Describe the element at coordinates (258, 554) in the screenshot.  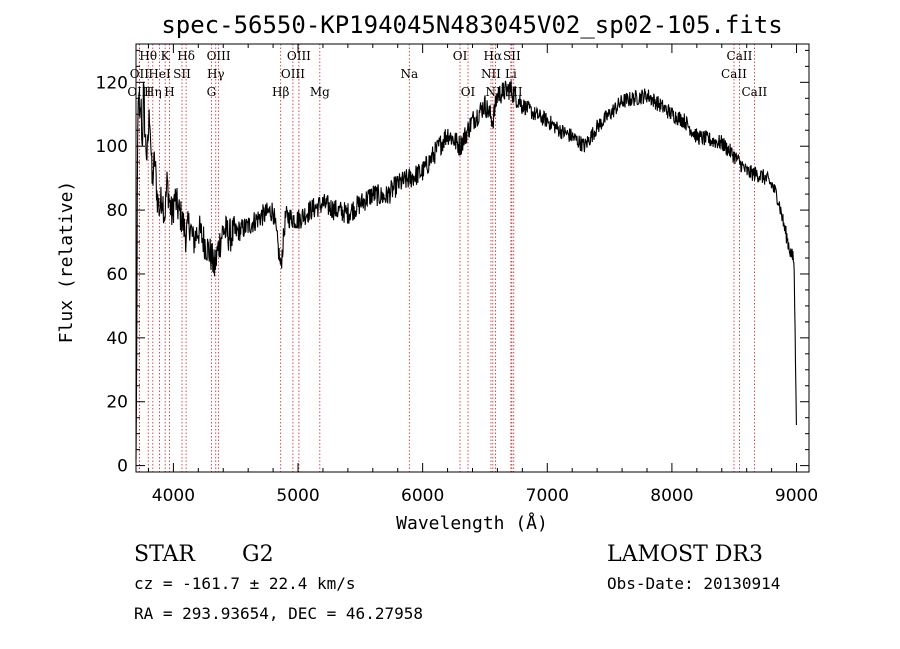
I see `spectral-subclass: G2` at that location.